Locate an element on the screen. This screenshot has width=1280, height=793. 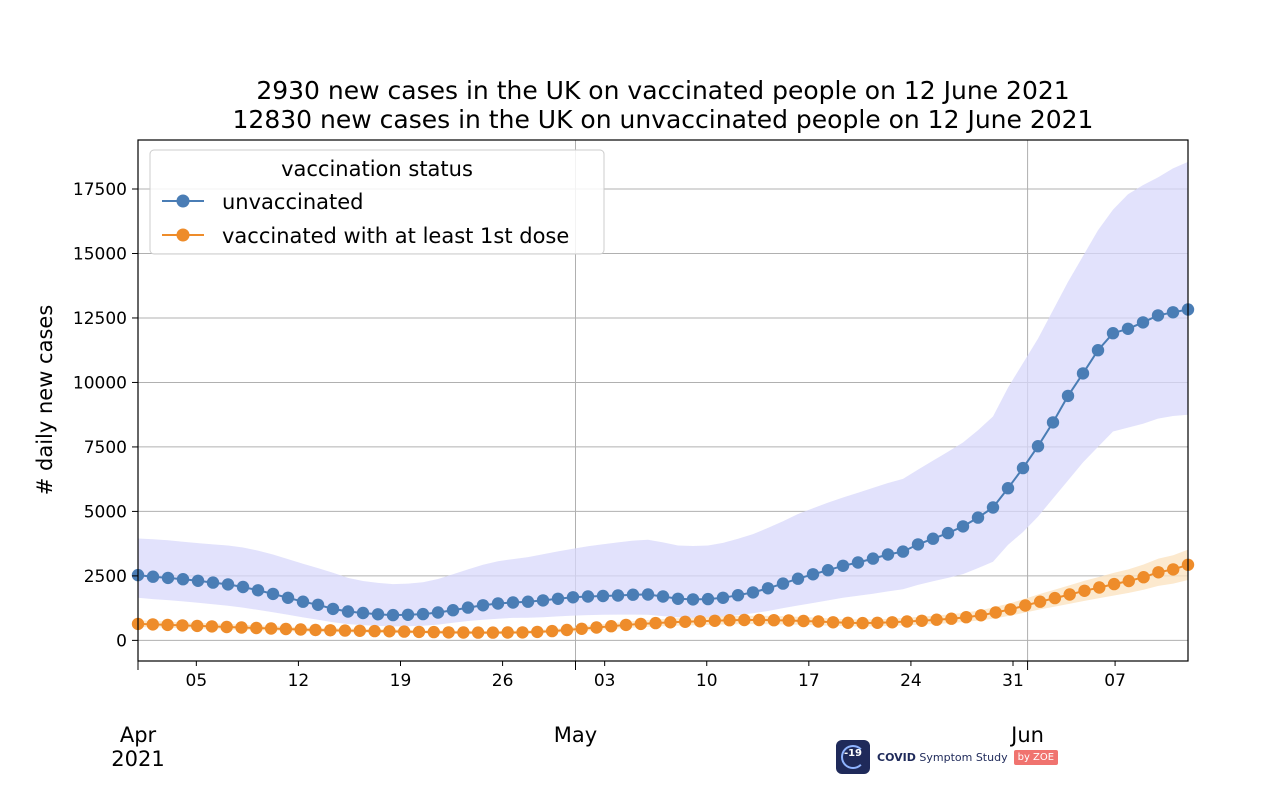
y-axis-label: # daily new cases is located at coordinates (45, 400).